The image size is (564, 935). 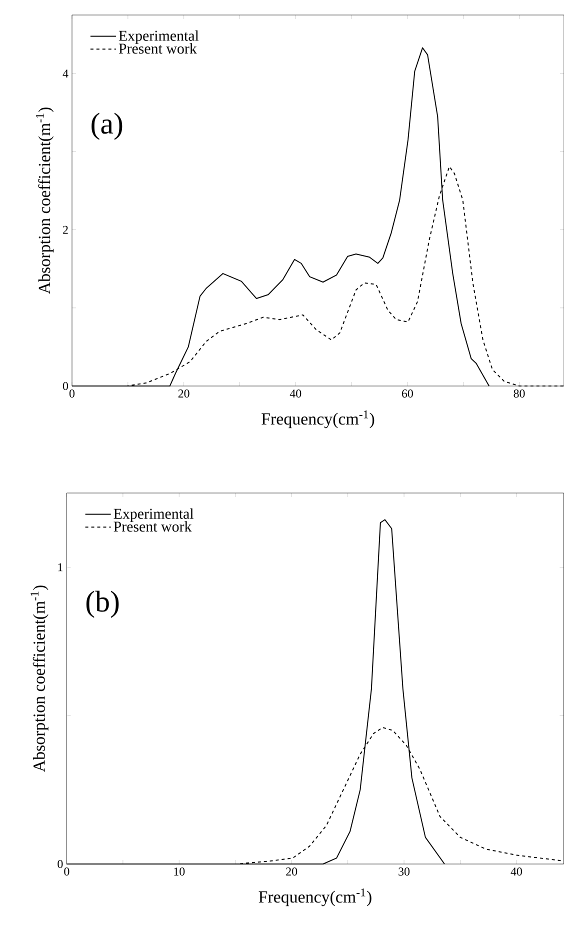 I want to click on annotation: (b), so click(x=102, y=604).